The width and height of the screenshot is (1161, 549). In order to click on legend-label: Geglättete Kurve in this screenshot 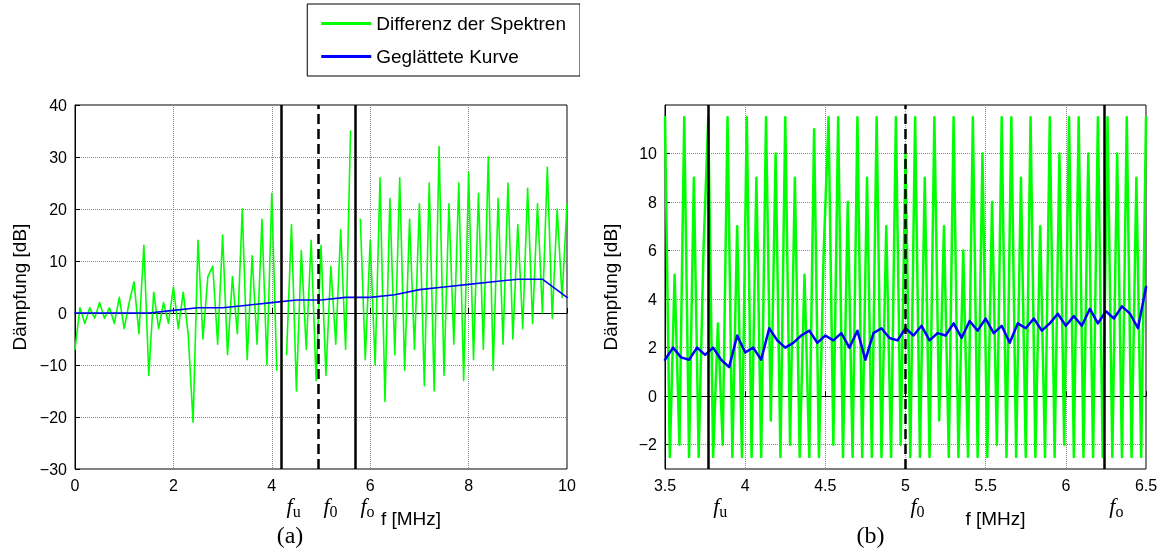, I will do `click(447, 56)`.